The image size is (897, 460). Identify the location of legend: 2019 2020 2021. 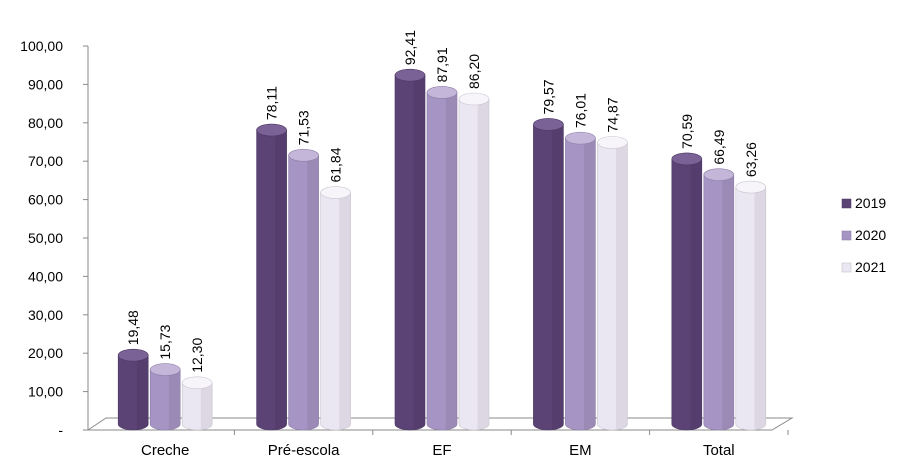
(863, 235).